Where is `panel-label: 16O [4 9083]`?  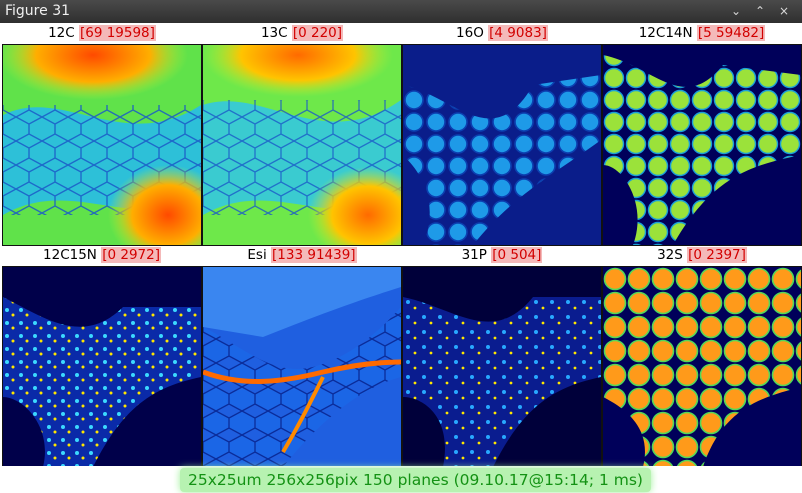 panel-label: 16O [4 9083] is located at coordinates (502, 33).